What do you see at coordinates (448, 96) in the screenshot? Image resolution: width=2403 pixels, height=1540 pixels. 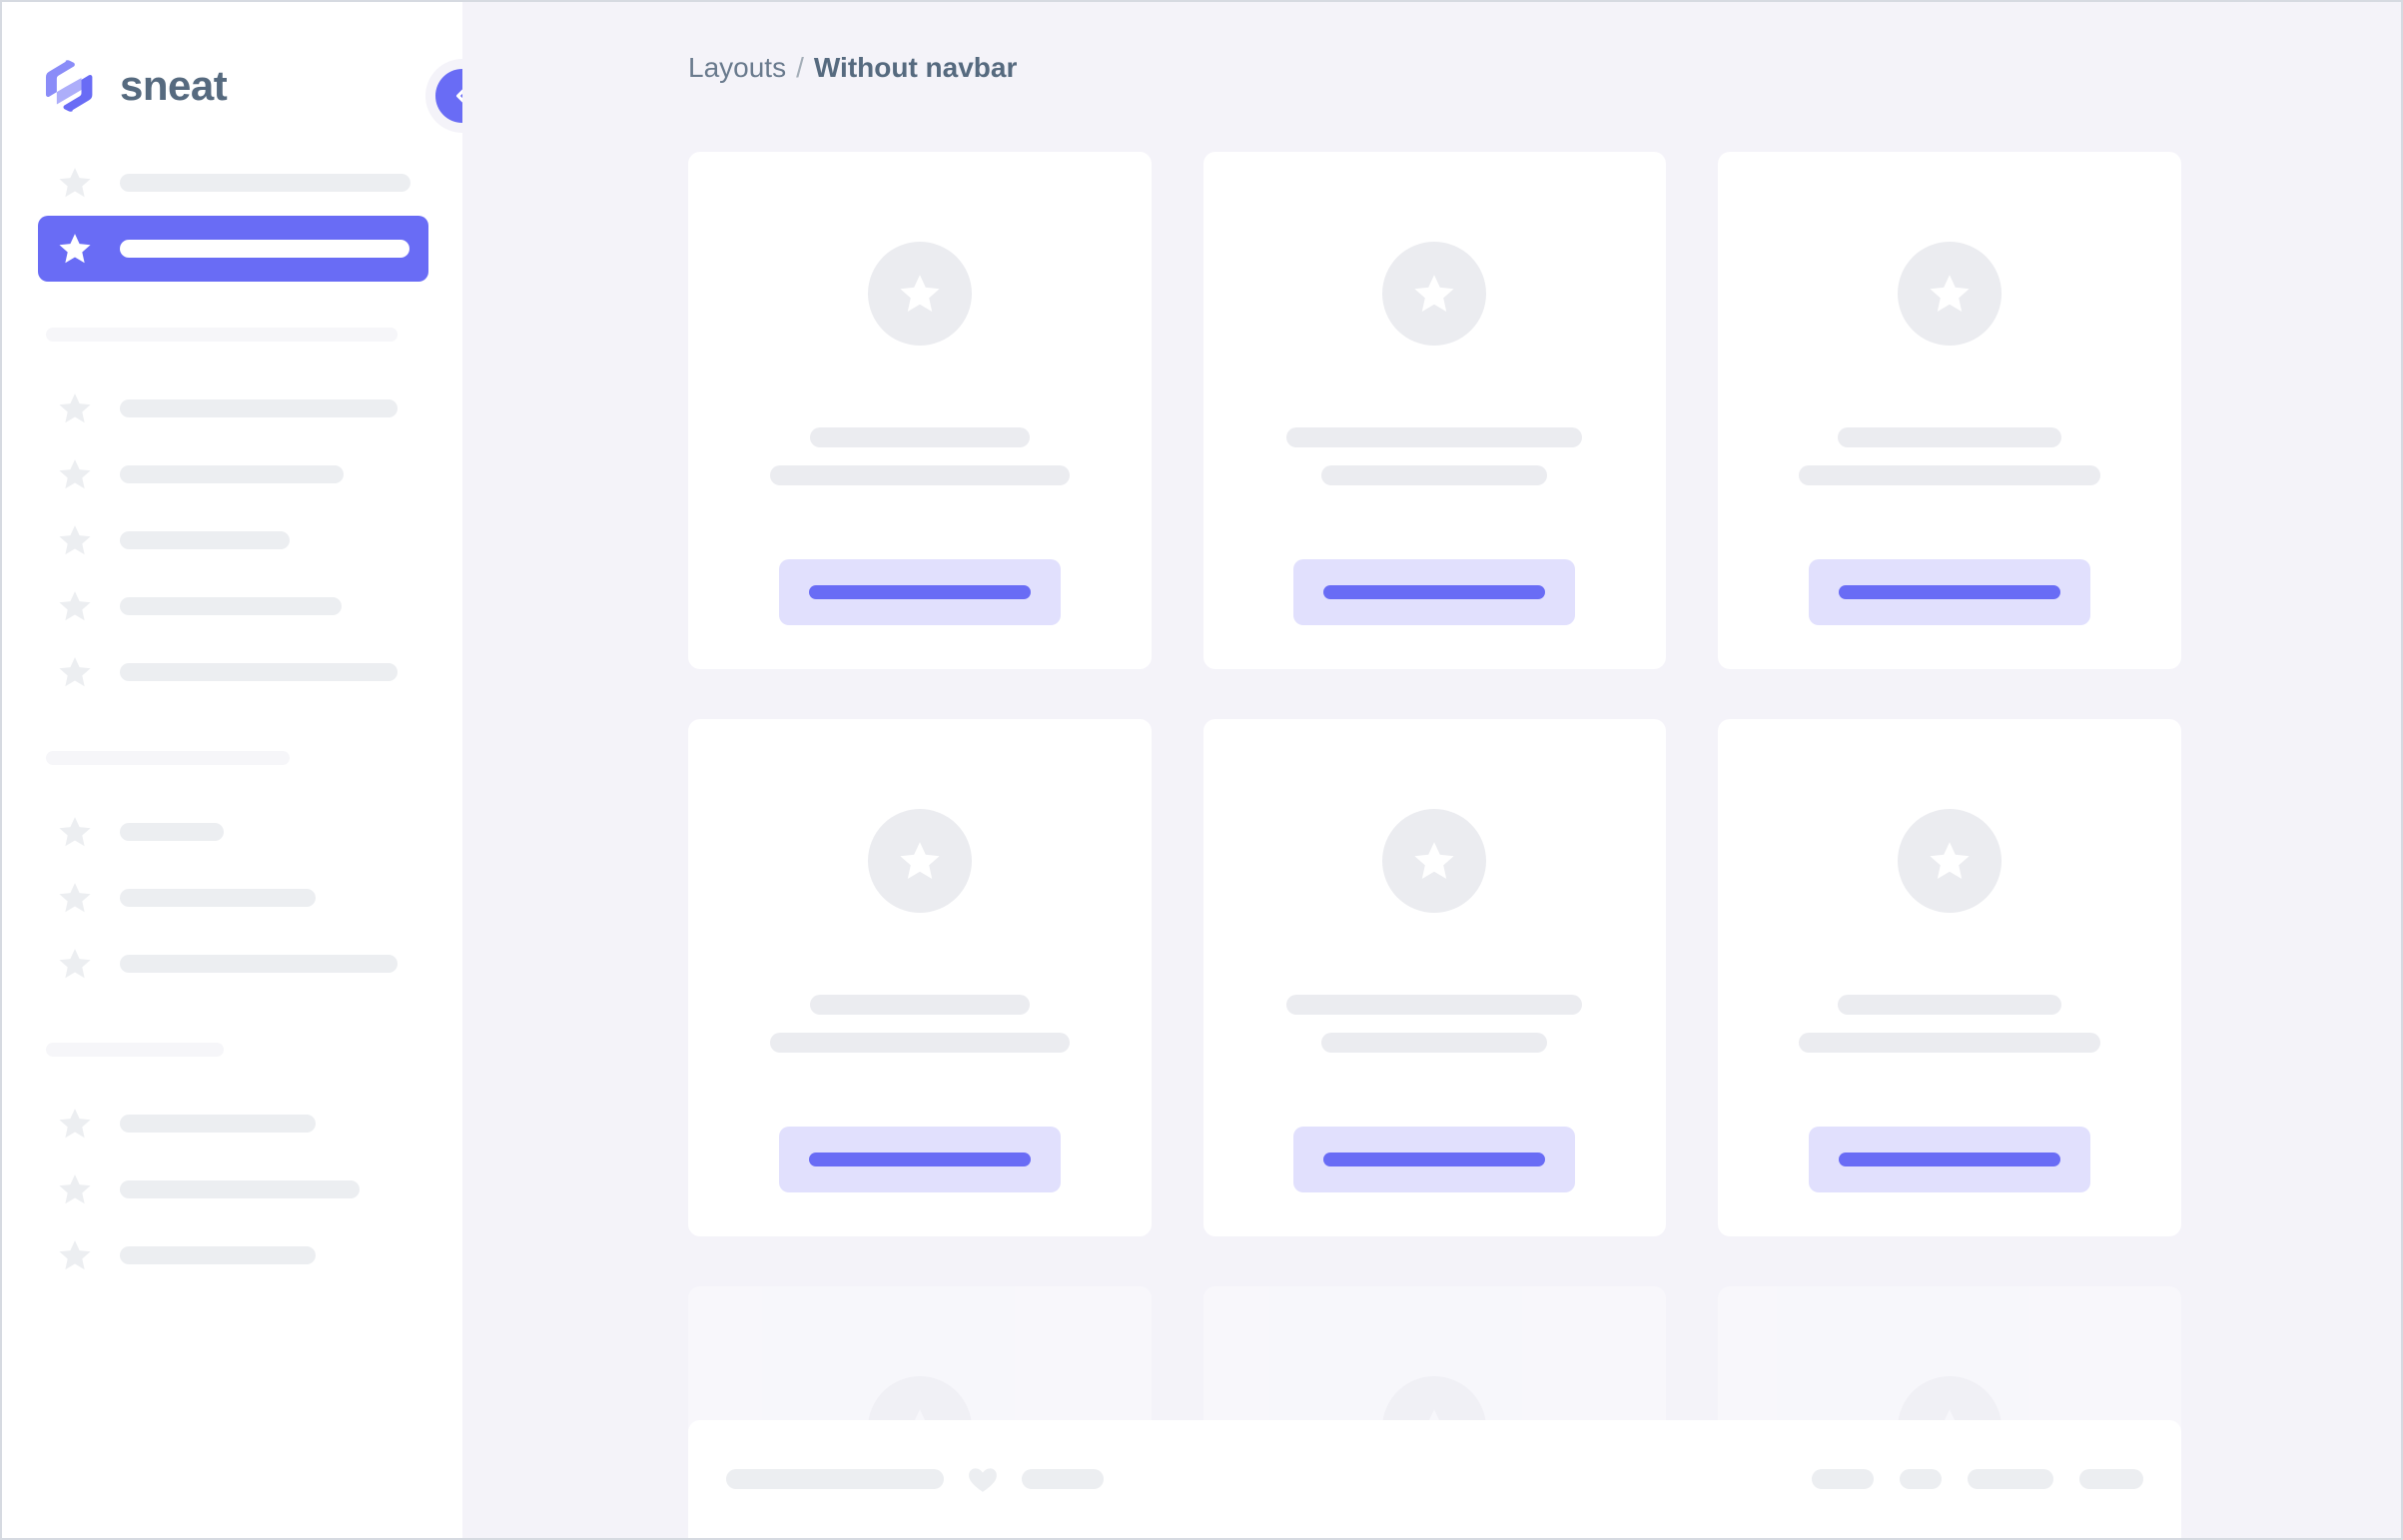 I see `chevron-left-icon` at bounding box center [448, 96].